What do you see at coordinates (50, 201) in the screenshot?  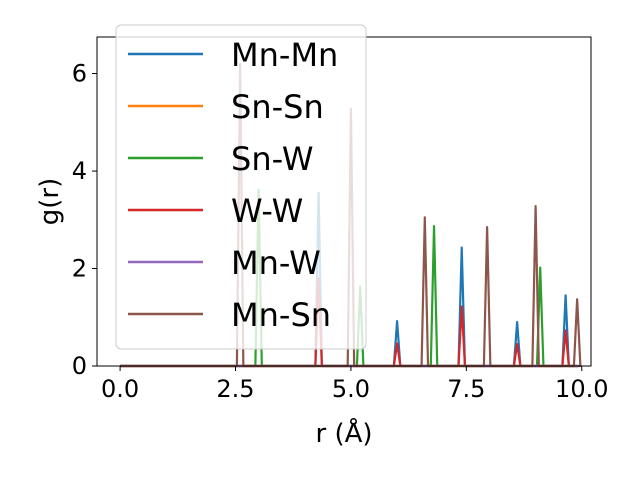 I see `y-axis-label: g(r)` at bounding box center [50, 201].